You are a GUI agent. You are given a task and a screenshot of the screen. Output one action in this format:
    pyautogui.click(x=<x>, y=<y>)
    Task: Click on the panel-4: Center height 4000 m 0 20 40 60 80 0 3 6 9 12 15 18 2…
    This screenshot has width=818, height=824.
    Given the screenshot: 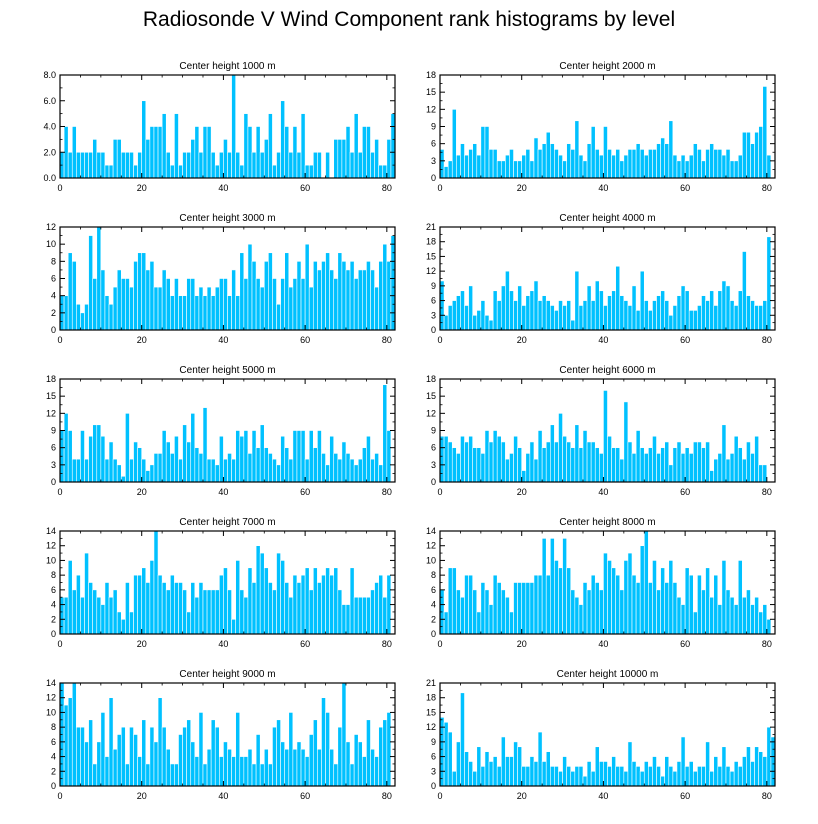 What is the action you would take?
    pyautogui.click(x=601, y=279)
    